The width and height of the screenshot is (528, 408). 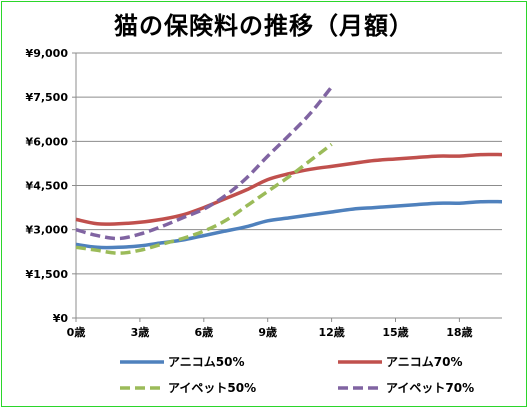 I want to click on legend: アニコム50% アニコム70% アイペット50% アイペット70%, so click(x=297, y=375).